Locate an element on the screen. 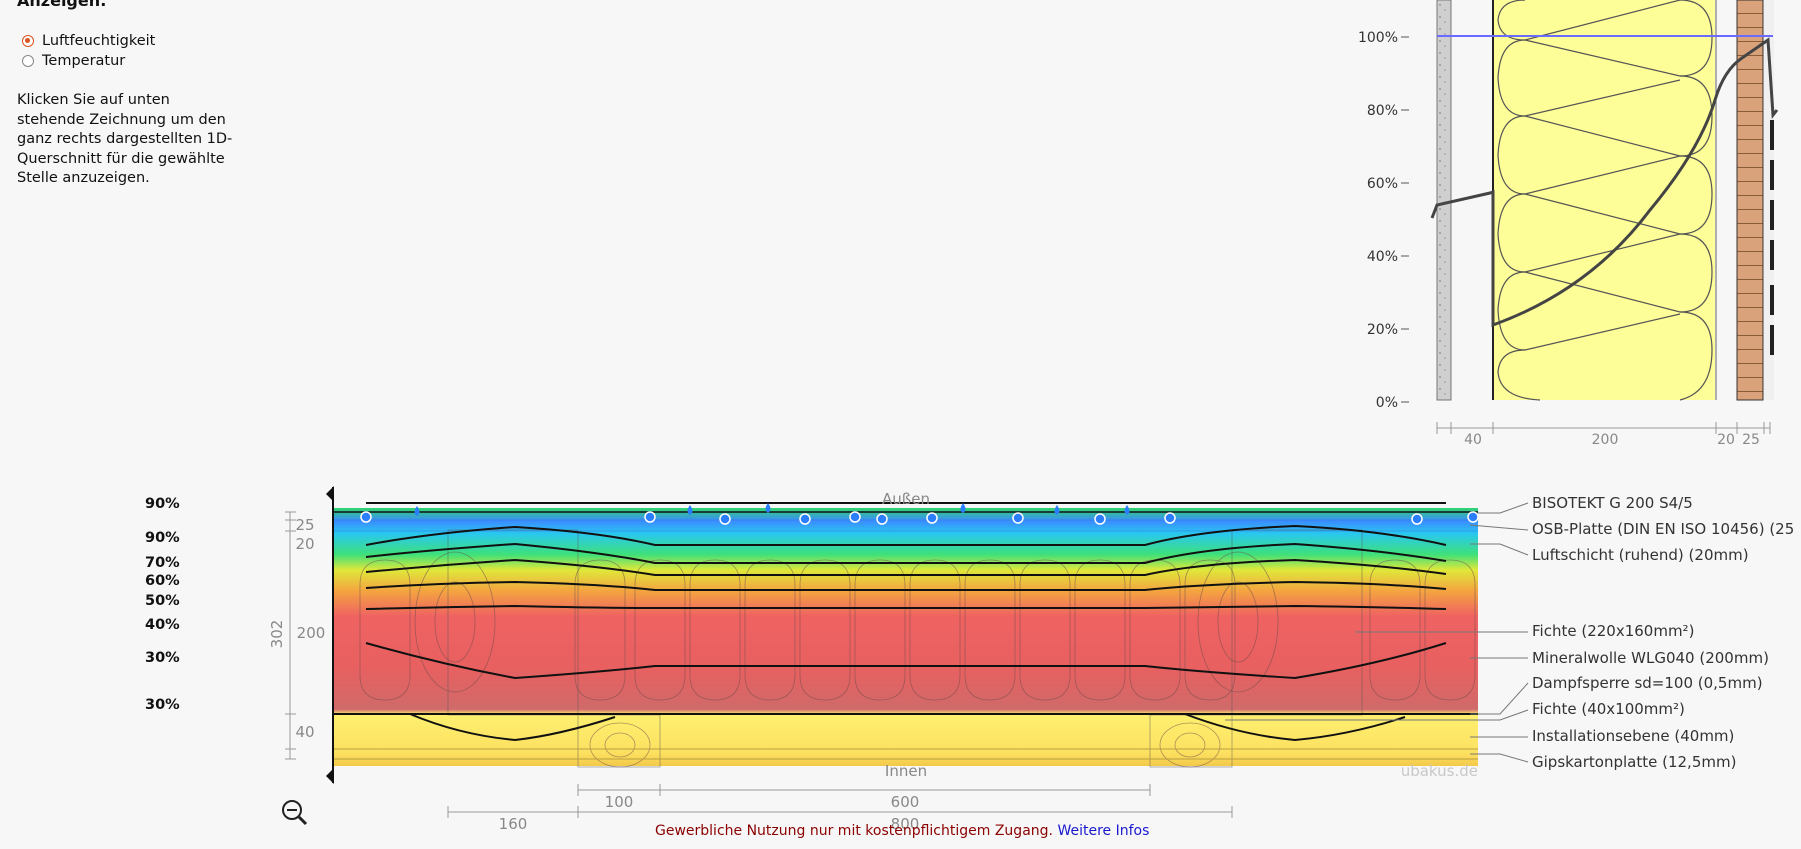  profile-plaster-layer is located at coordinates (1444, 200).